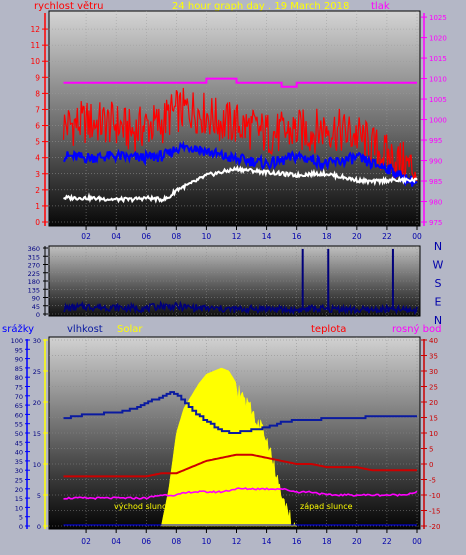 The height and width of the screenshot is (555, 466). What do you see at coordinates (21, 527) in the screenshot?
I see `rain-tick-label: 0` at bounding box center [21, 527].